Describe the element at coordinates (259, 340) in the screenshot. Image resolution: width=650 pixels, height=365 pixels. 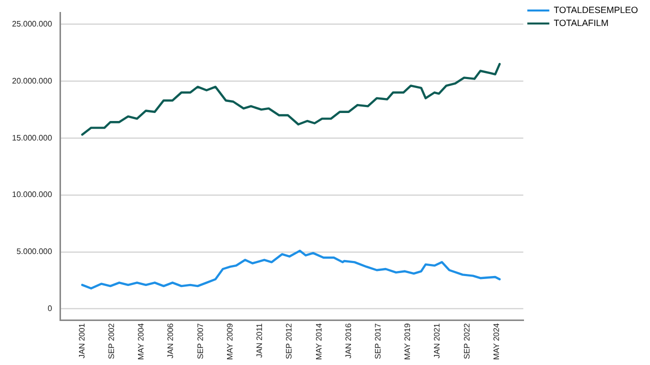
I see `x-tick-label: JAN 2011` at that location.